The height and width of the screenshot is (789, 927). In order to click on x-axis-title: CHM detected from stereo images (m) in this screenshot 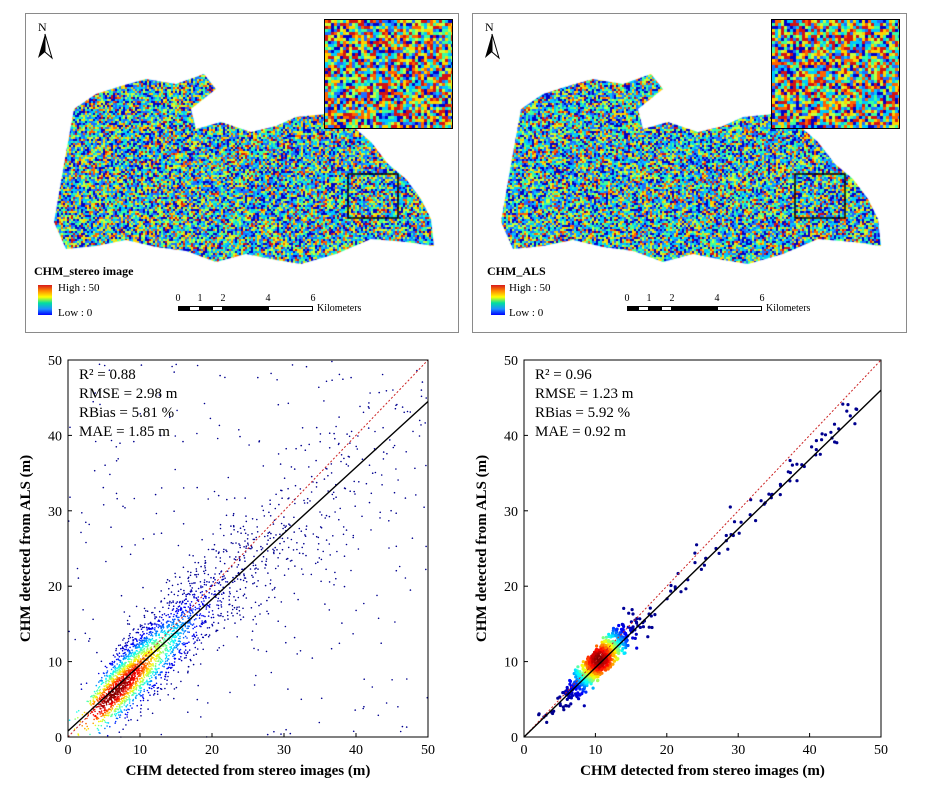, I will do `click(702, 771)`.